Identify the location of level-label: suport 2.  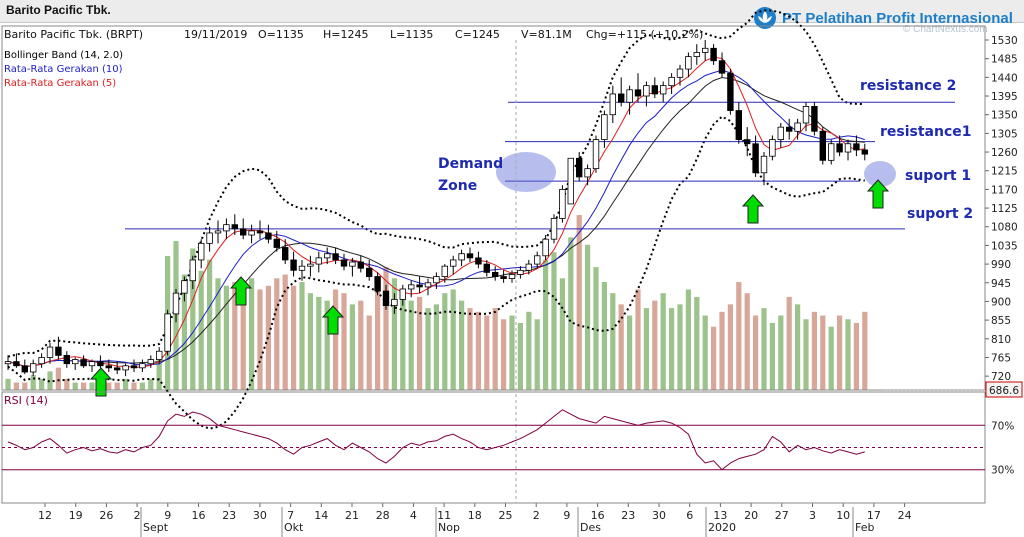
(940, 214).